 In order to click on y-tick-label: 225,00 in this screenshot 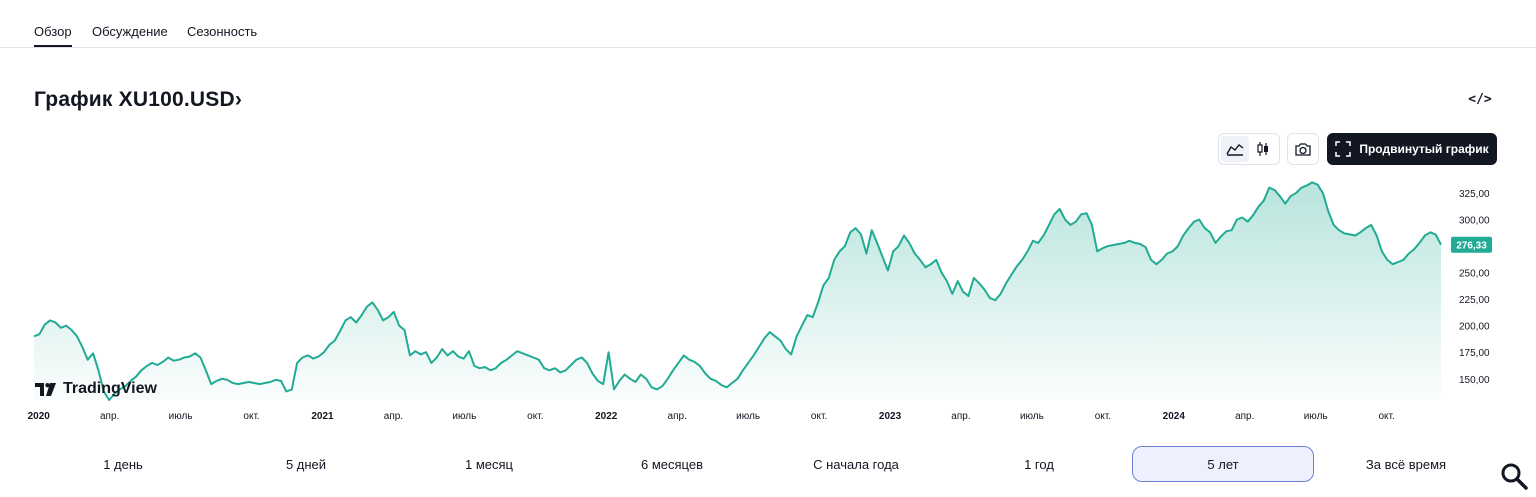, I will do `click(1474, 300)`.